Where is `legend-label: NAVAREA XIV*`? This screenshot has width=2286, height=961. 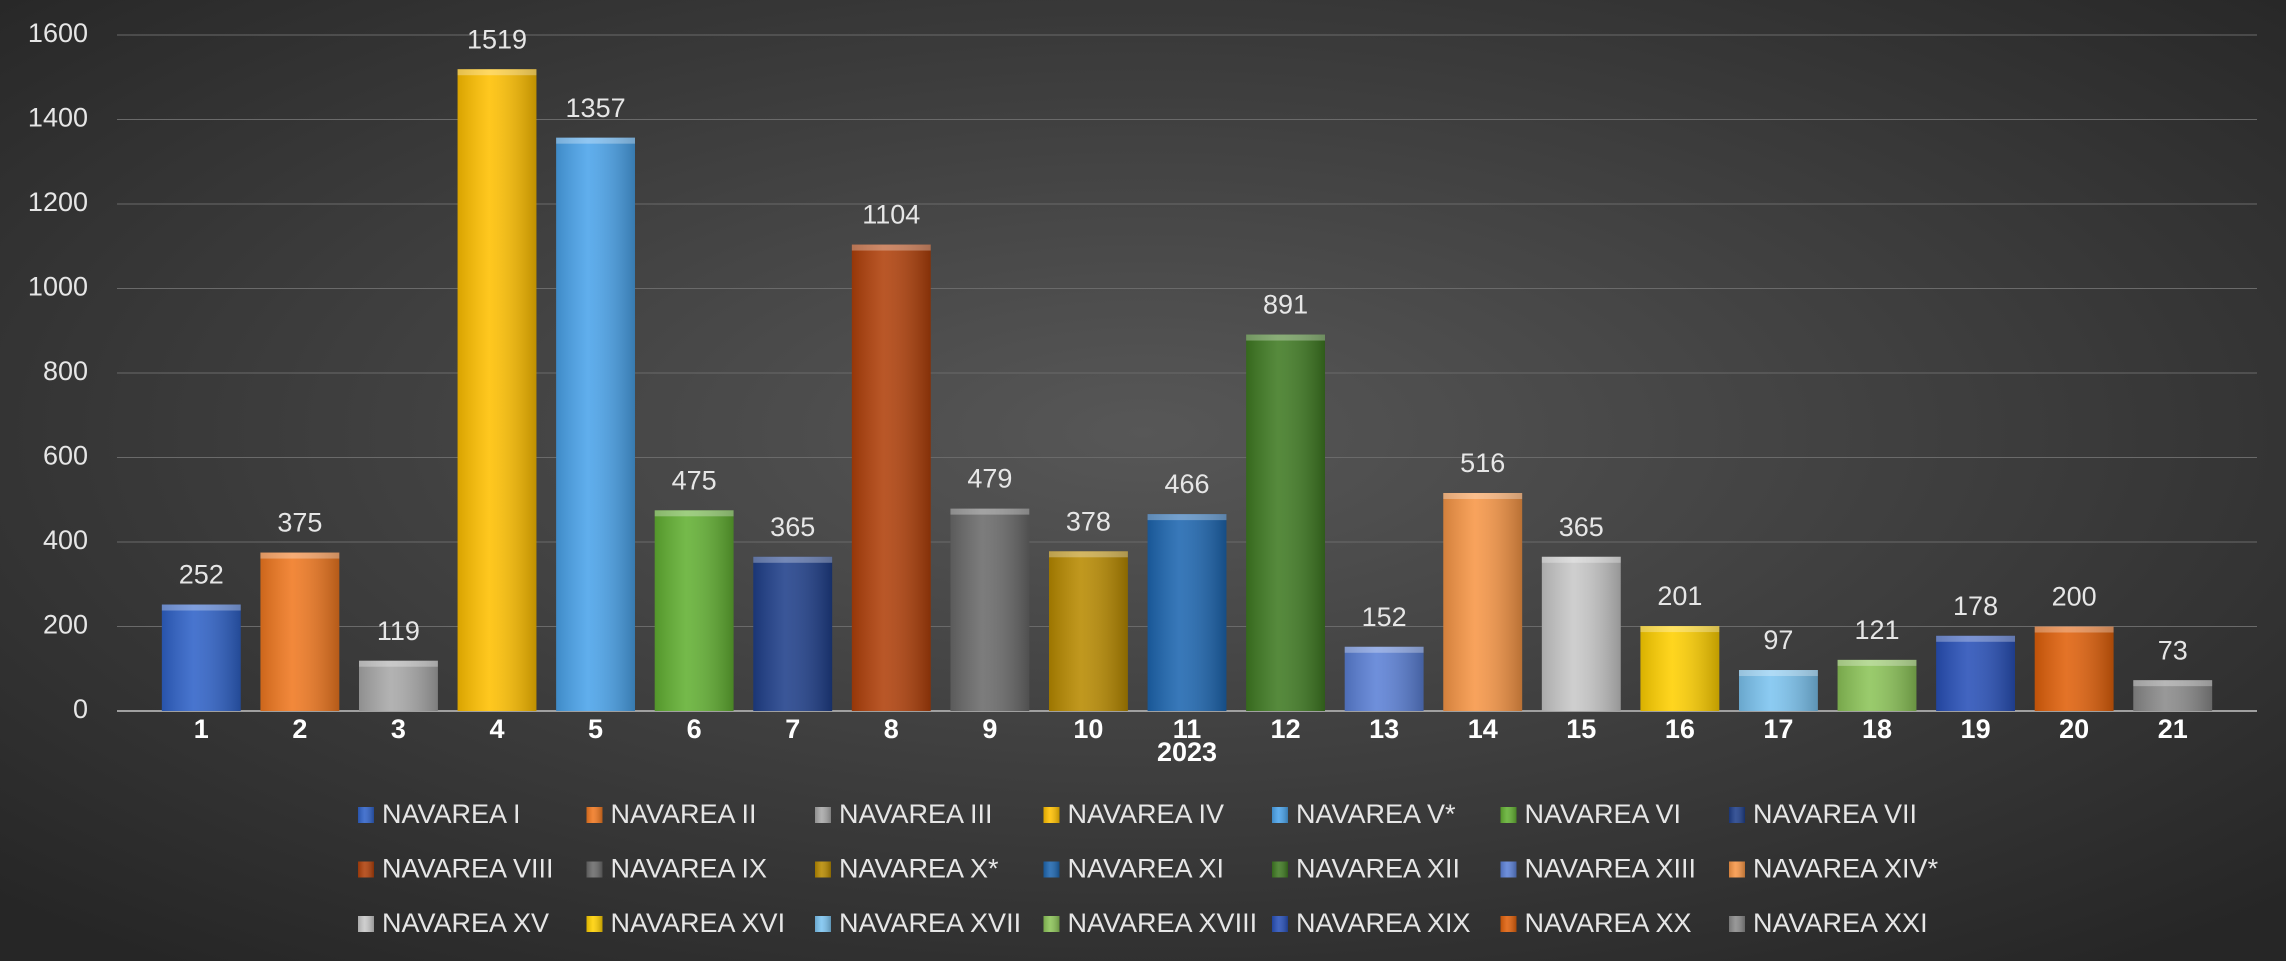 legend-label: NAVAREA XIV* is located at coordinates (1846, 869).